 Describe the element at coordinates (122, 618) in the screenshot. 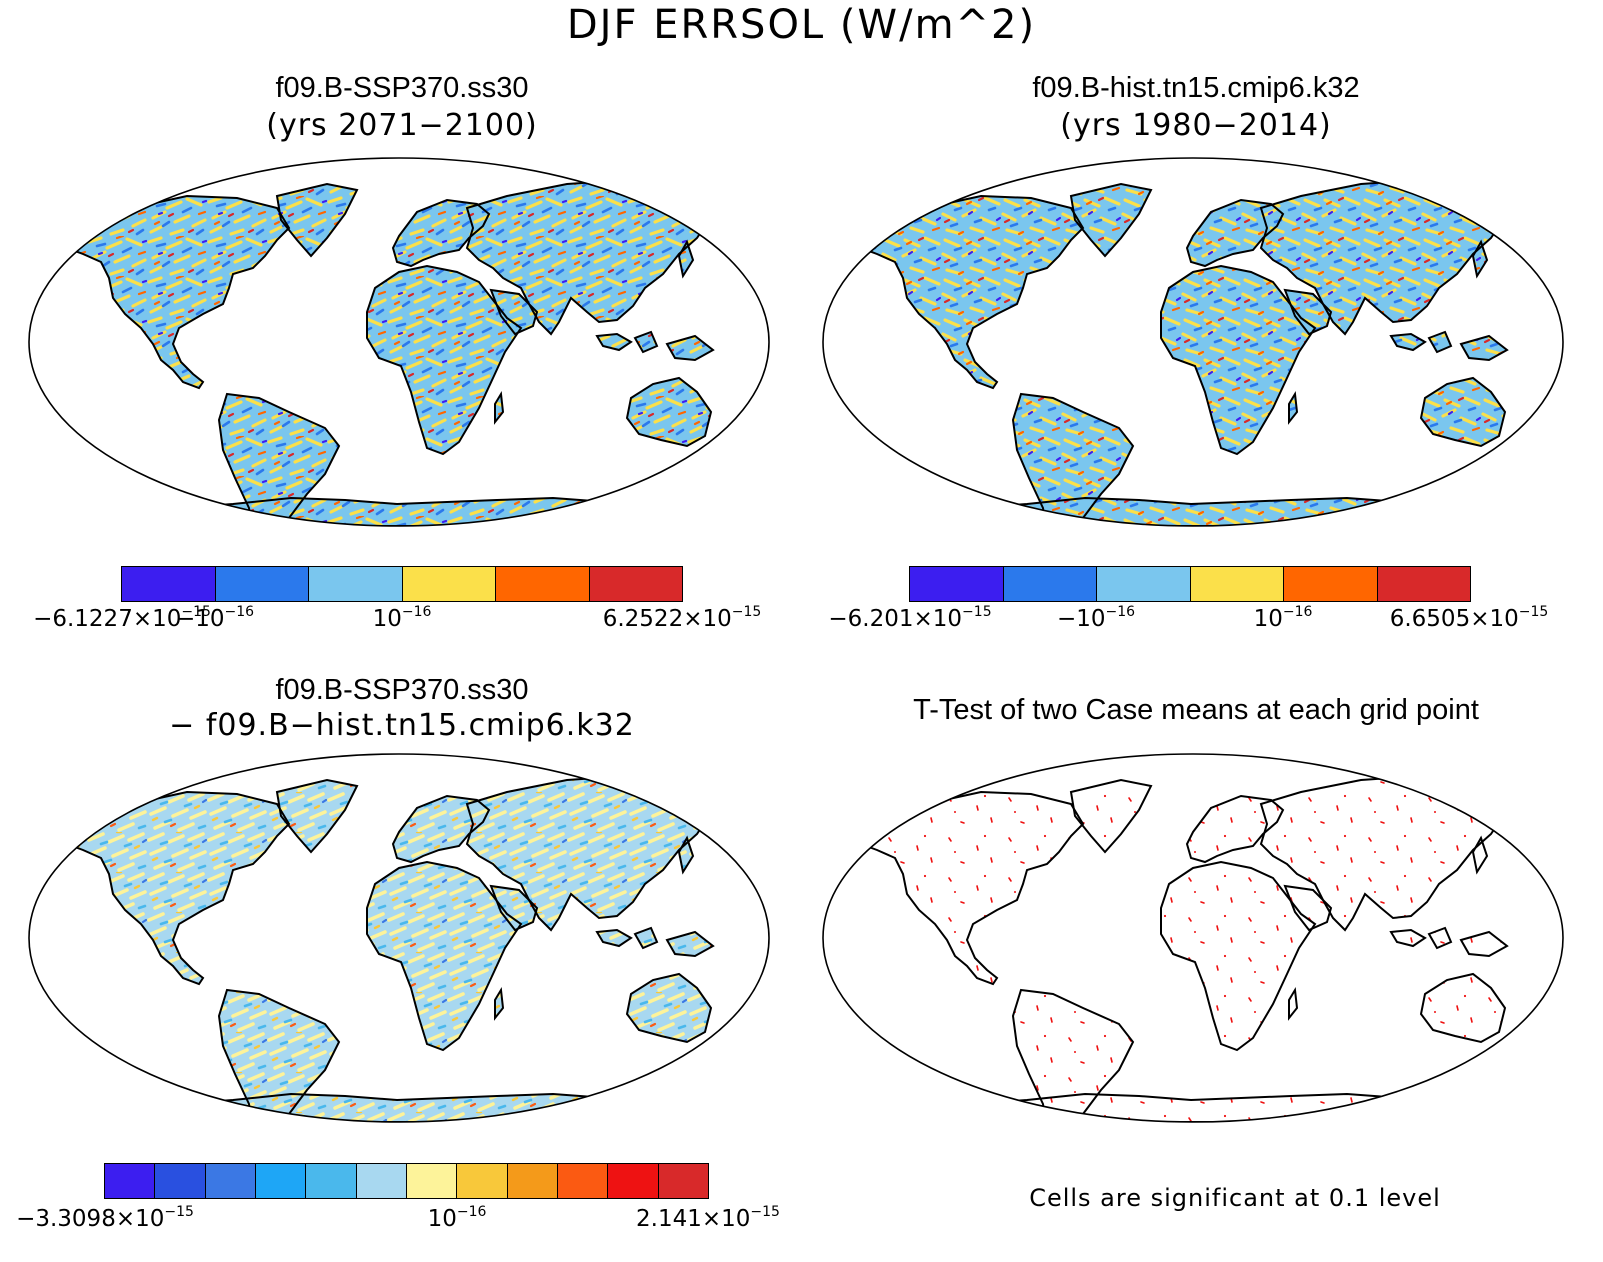

I see `colorbar-tick-label: −6.1227×10−15` at that location.